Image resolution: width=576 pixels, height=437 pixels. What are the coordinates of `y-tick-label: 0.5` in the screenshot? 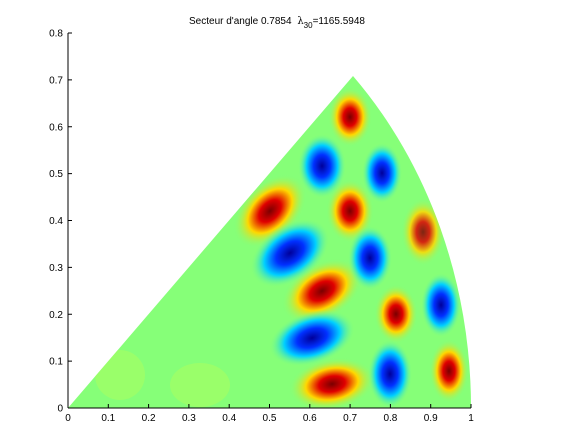 It's located at (56, 174).